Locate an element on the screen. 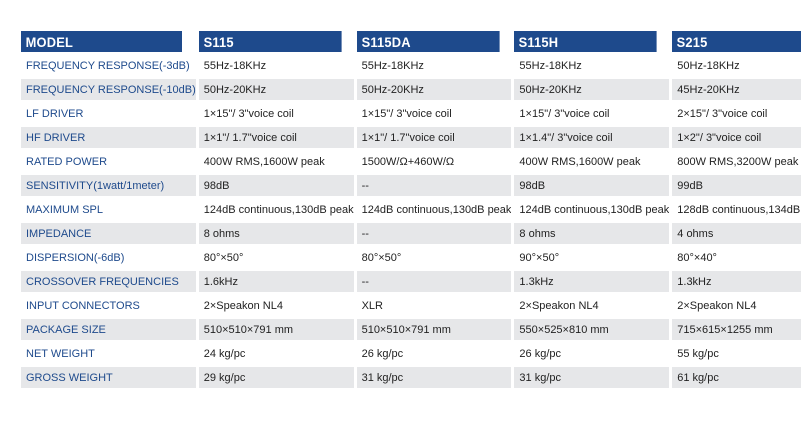 The image size is (801, 430). header-model-3: S115H is located at coordinates (585, 41).